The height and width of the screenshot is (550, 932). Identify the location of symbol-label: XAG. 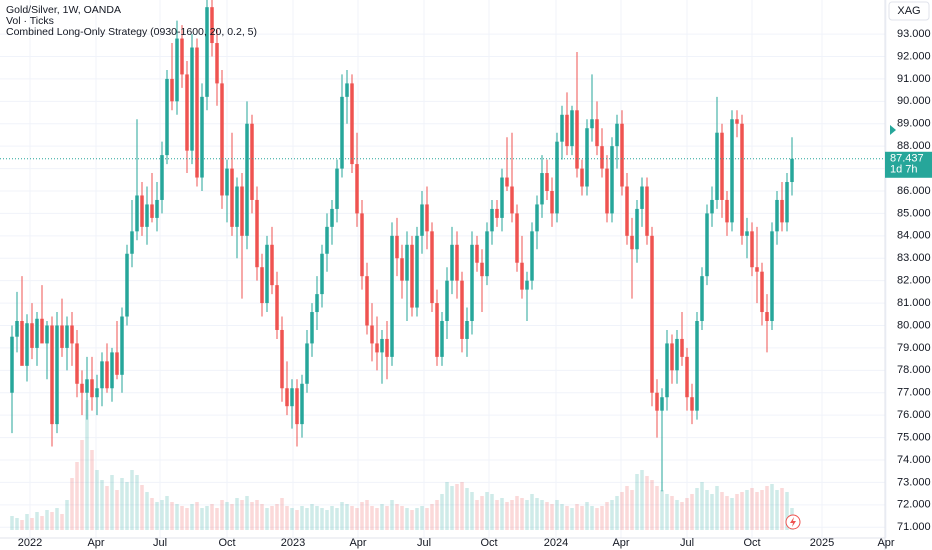
(908, 11).